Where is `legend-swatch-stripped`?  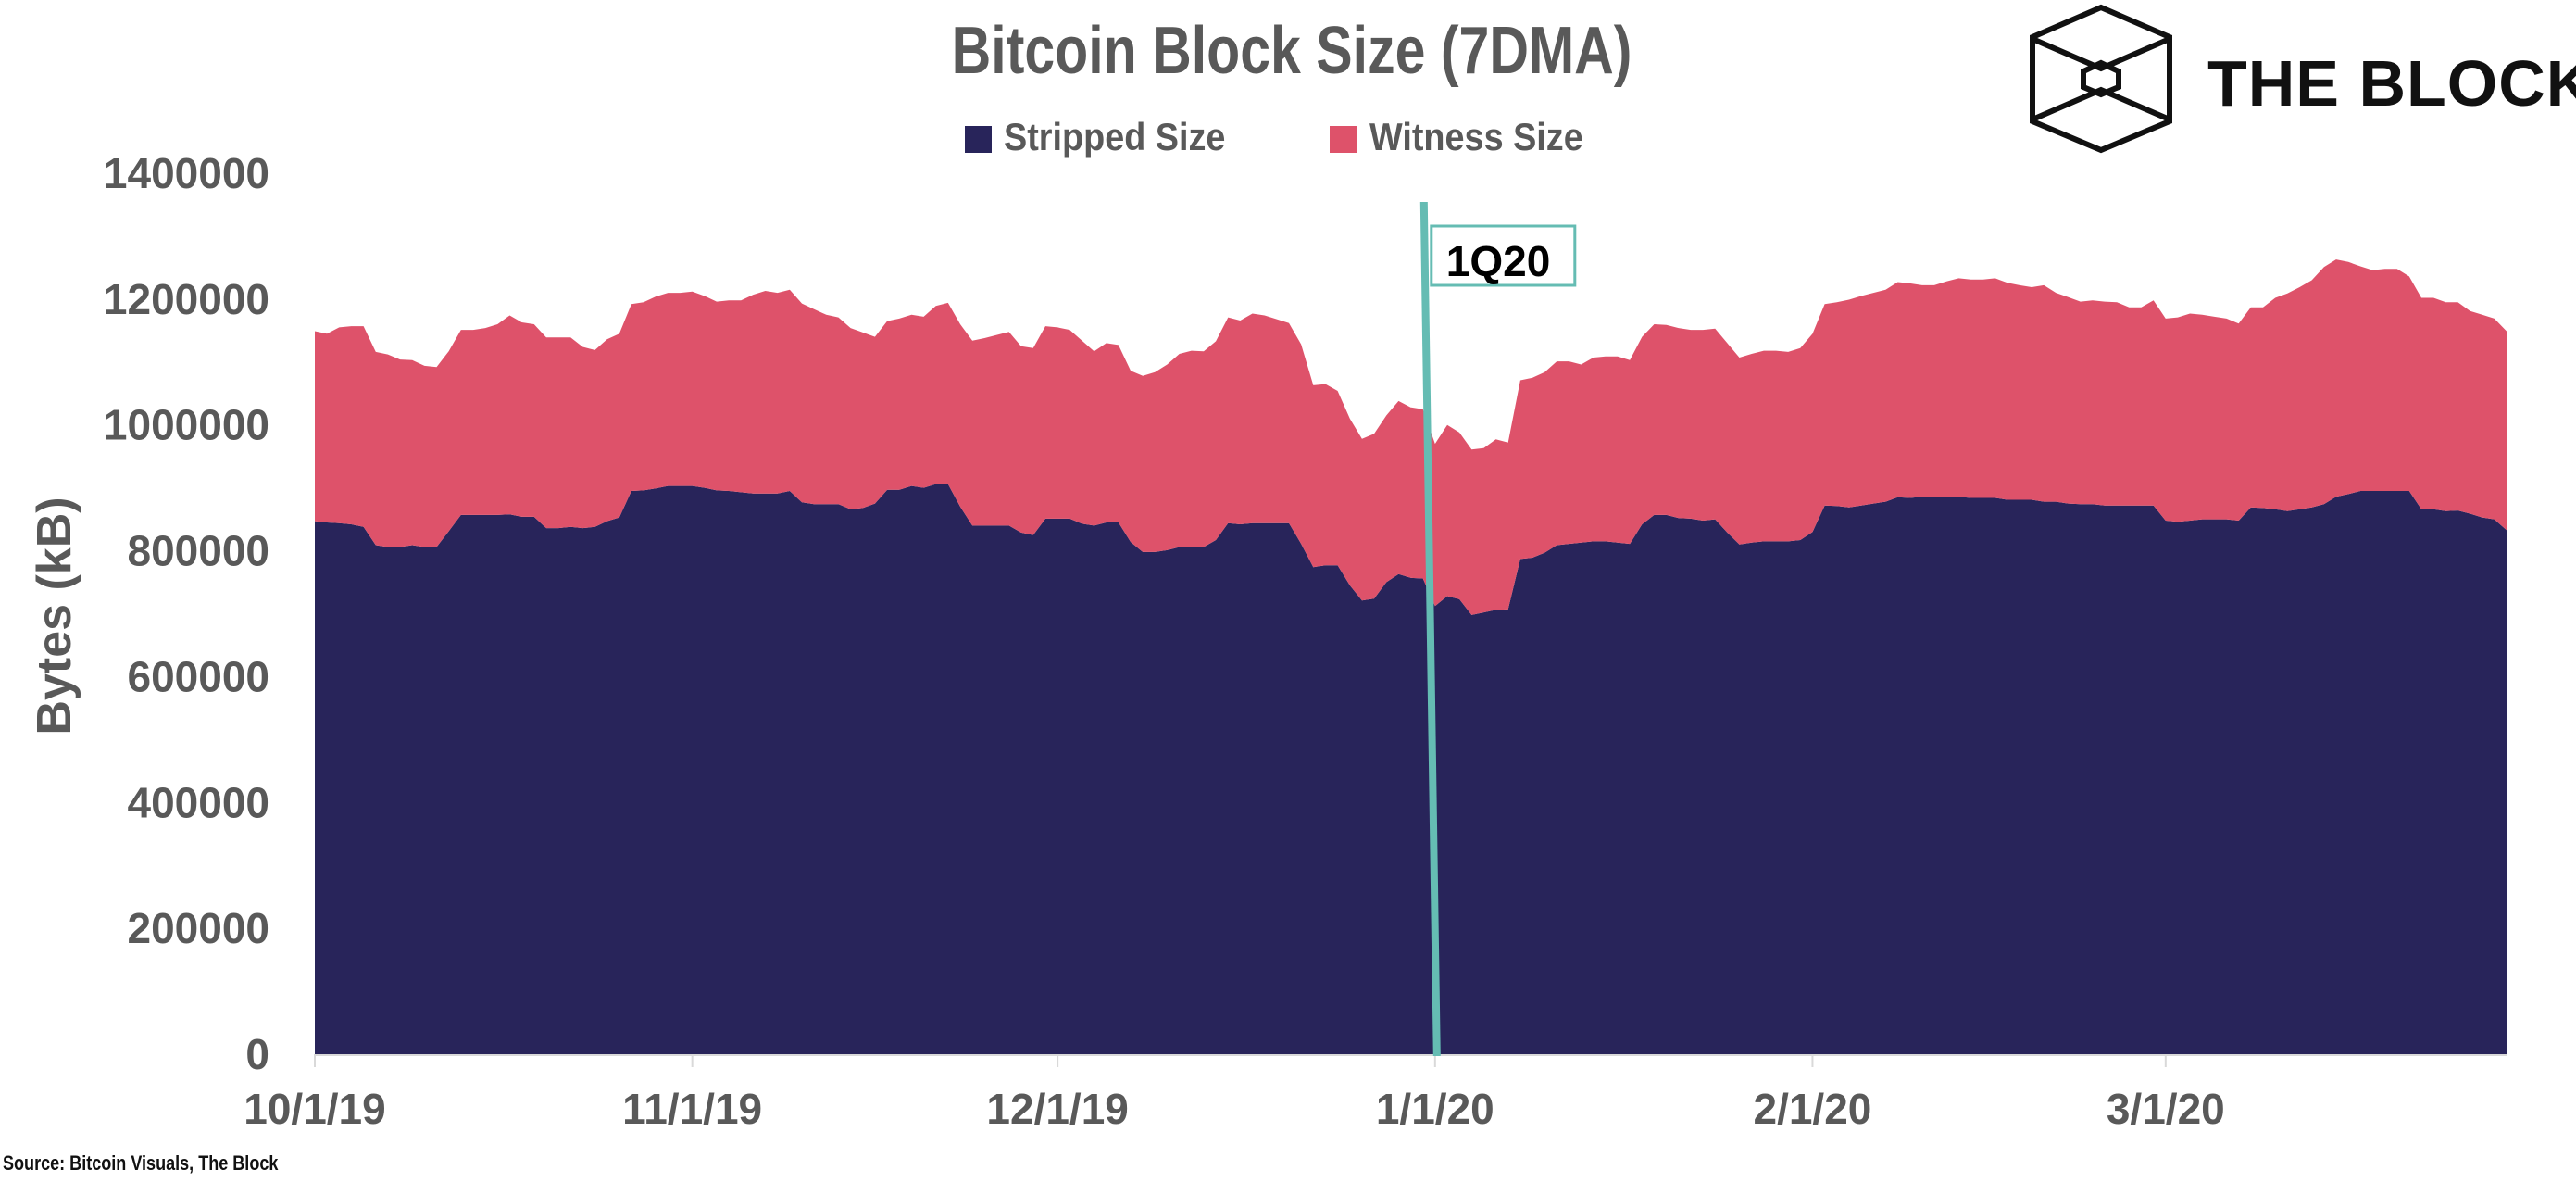
legend-swatch-stripped is located at coordinates (978, 140).